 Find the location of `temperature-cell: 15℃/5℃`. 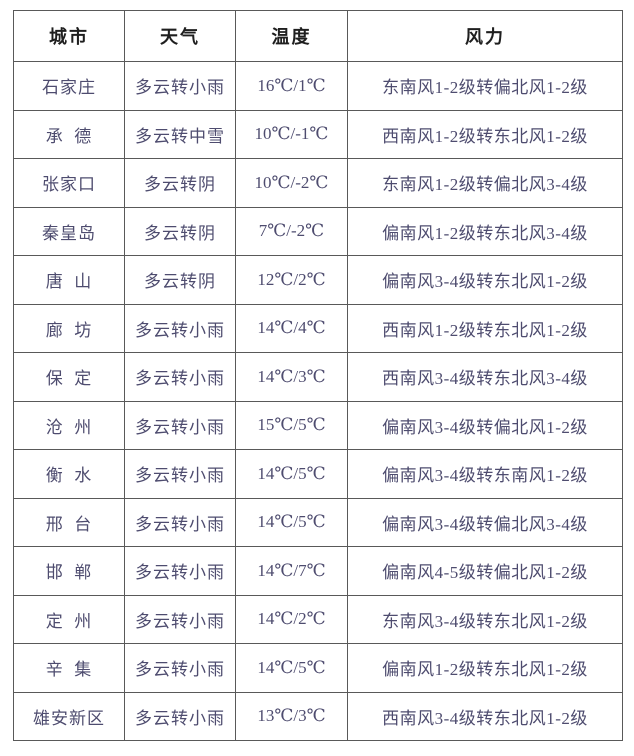

temperature-cell: 15℃/5℃ is located at coordinates (291, 425).